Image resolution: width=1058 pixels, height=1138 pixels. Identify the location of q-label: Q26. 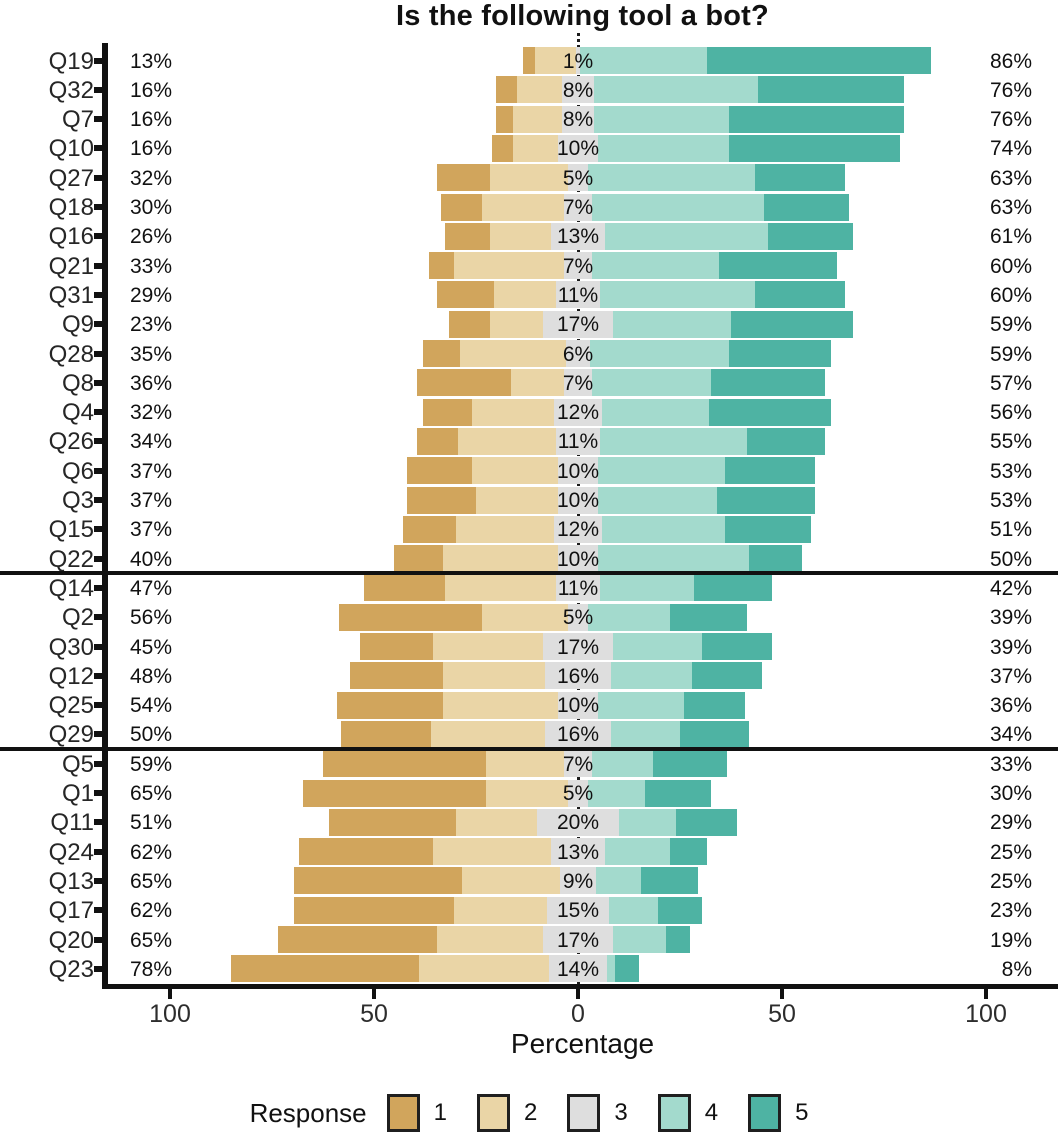
(71, 442).